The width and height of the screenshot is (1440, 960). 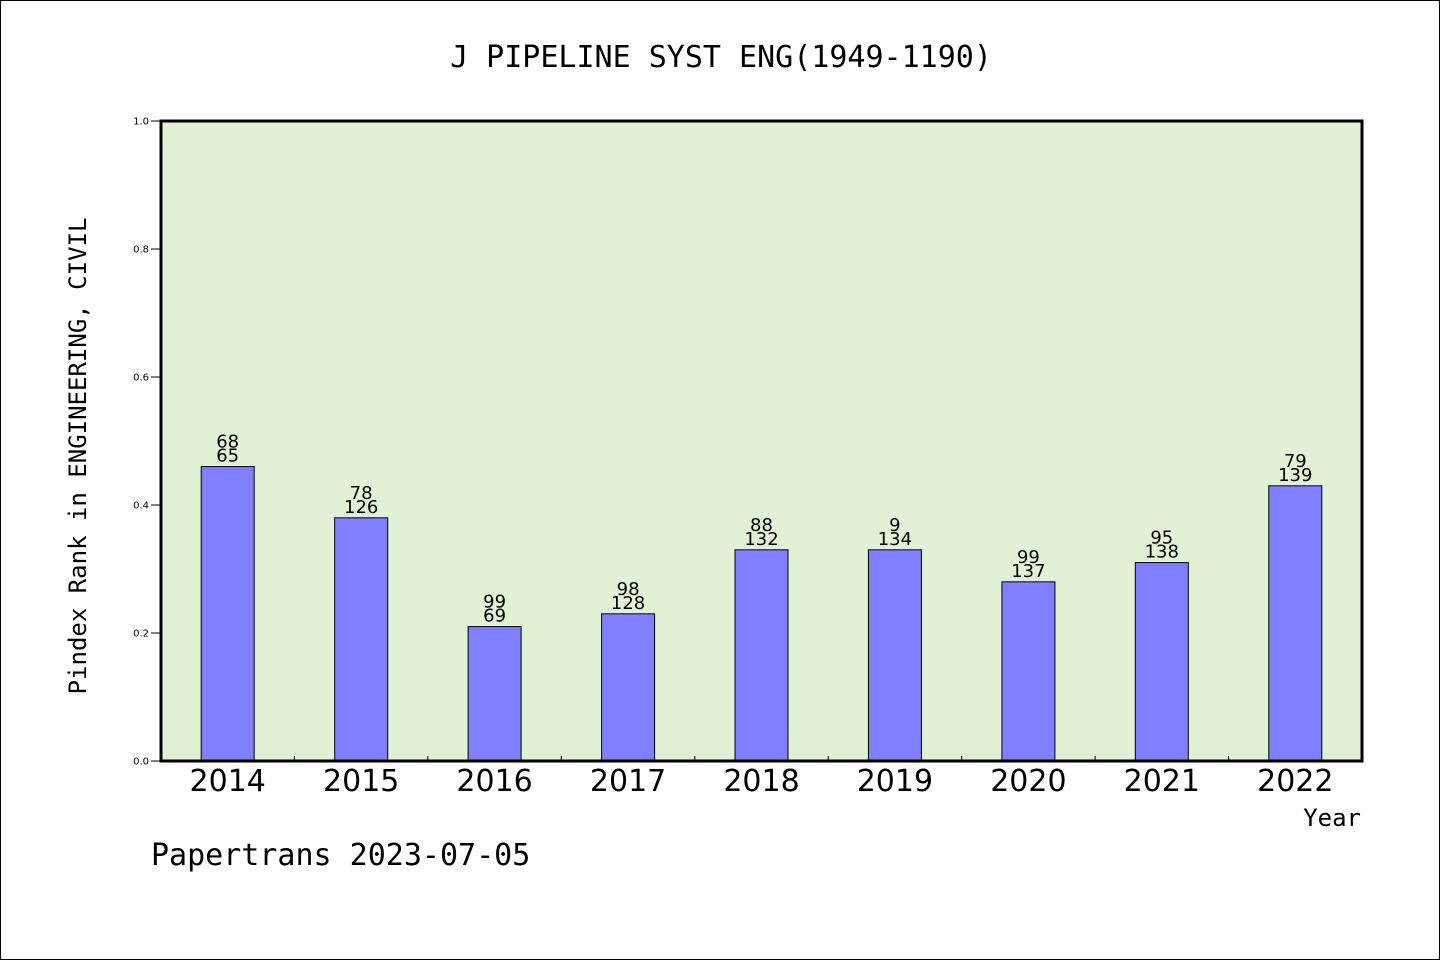 What do you see at coordinates (494, 781) in the screenshot?
I see `x-tick-label-2016: 2016` at bounding box center [494, 781].